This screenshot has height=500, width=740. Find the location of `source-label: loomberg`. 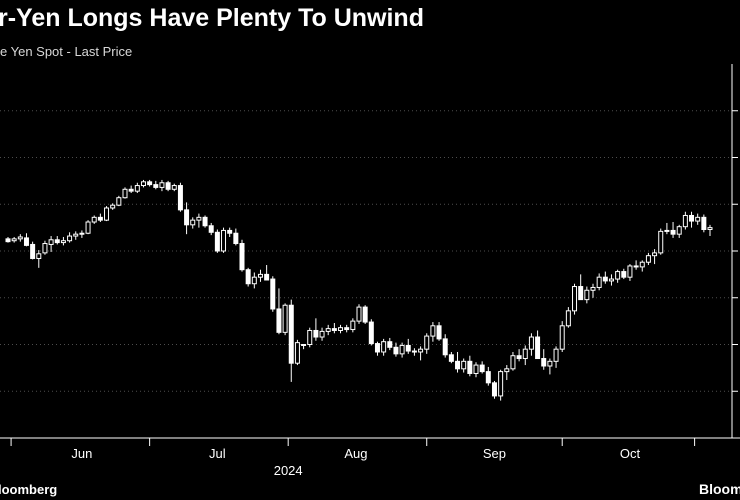

source-label: loomberg is located at coordinates (29, 489).